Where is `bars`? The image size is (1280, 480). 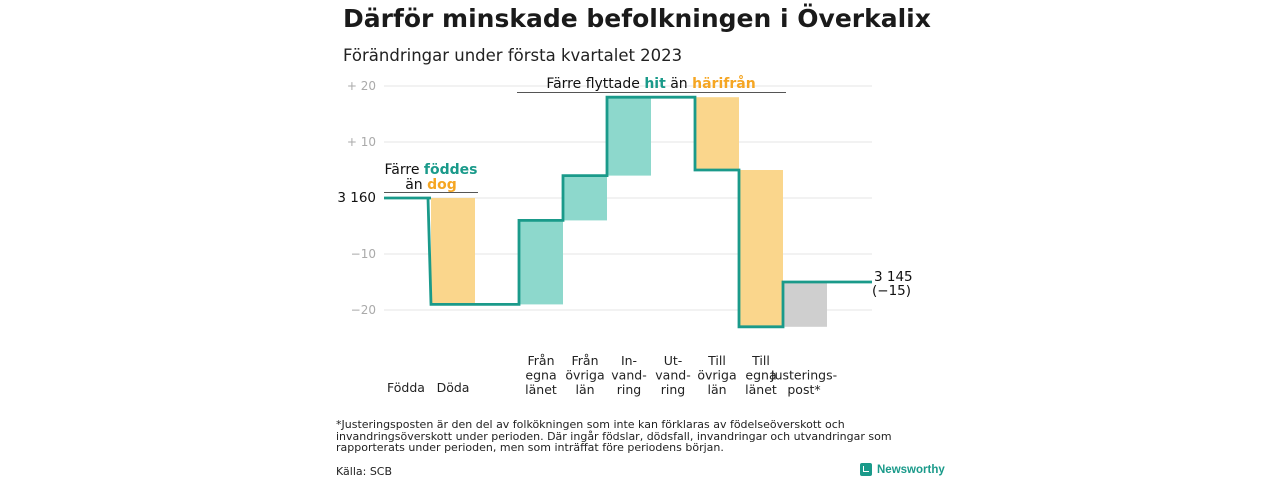
bars is located at coordinates (629, 212).